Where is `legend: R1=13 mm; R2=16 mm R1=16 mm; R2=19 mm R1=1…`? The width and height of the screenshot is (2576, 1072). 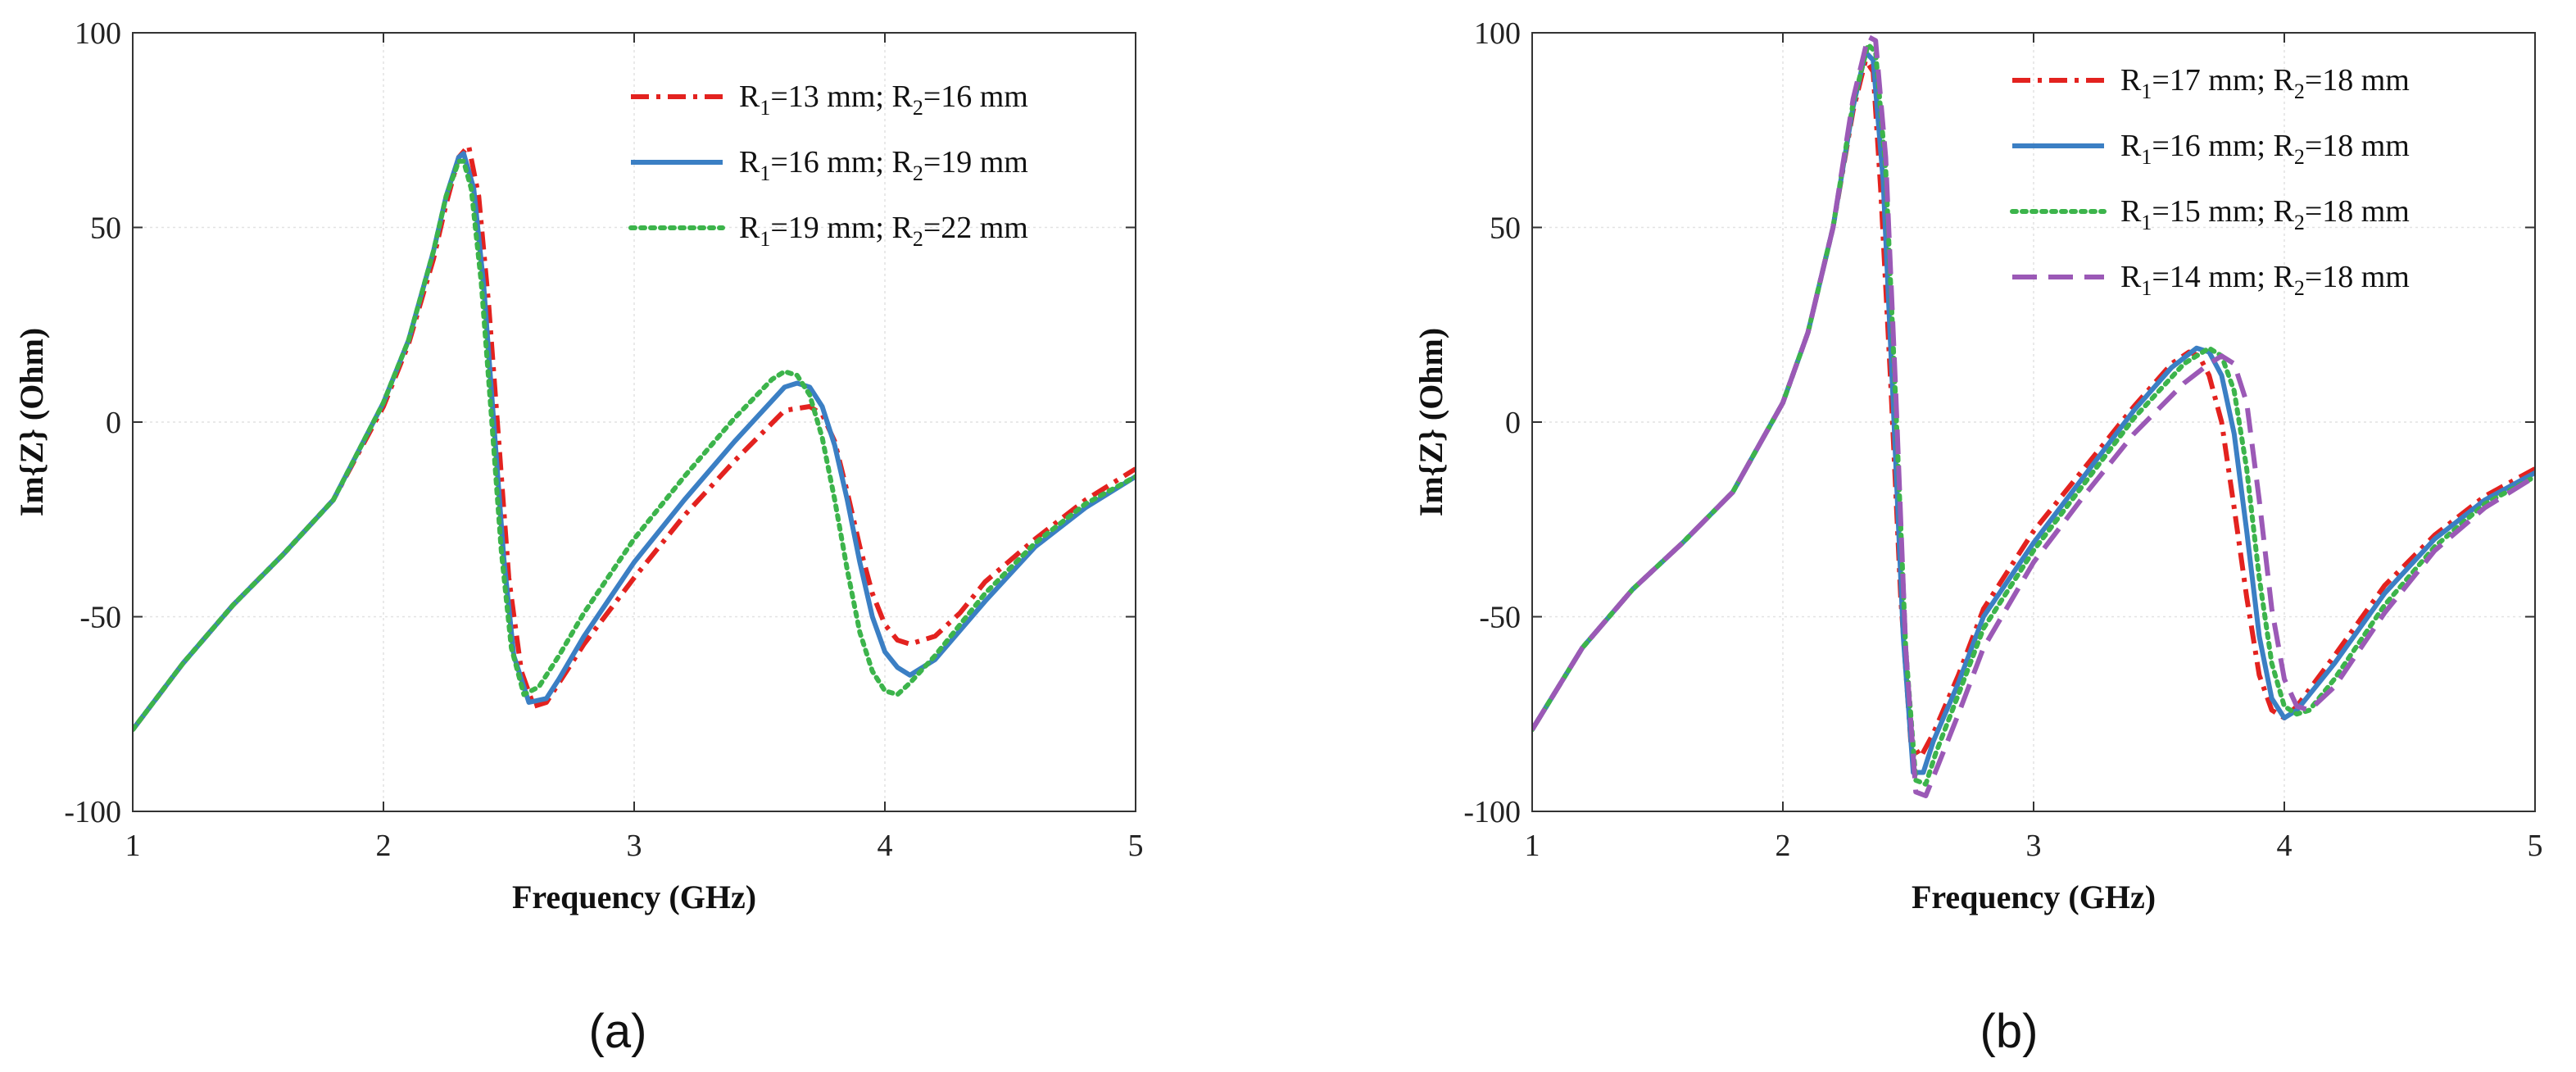
legend: R1=13 mm; R2=16 mm R1=16 mm; R2=19 mm R1=1… is located at coordinates (828, 165).